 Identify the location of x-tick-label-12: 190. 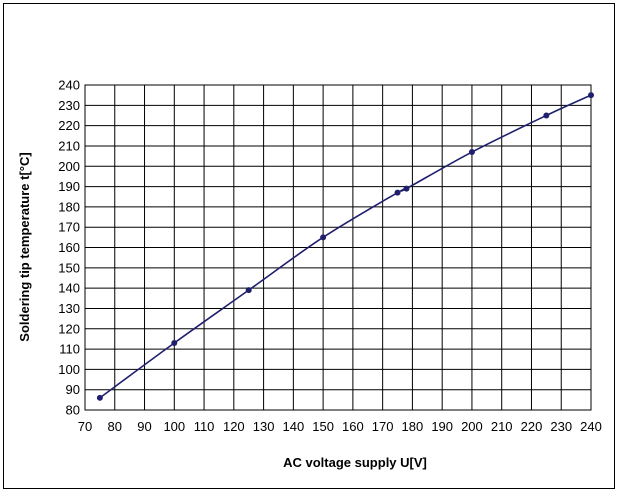
(442, 426).